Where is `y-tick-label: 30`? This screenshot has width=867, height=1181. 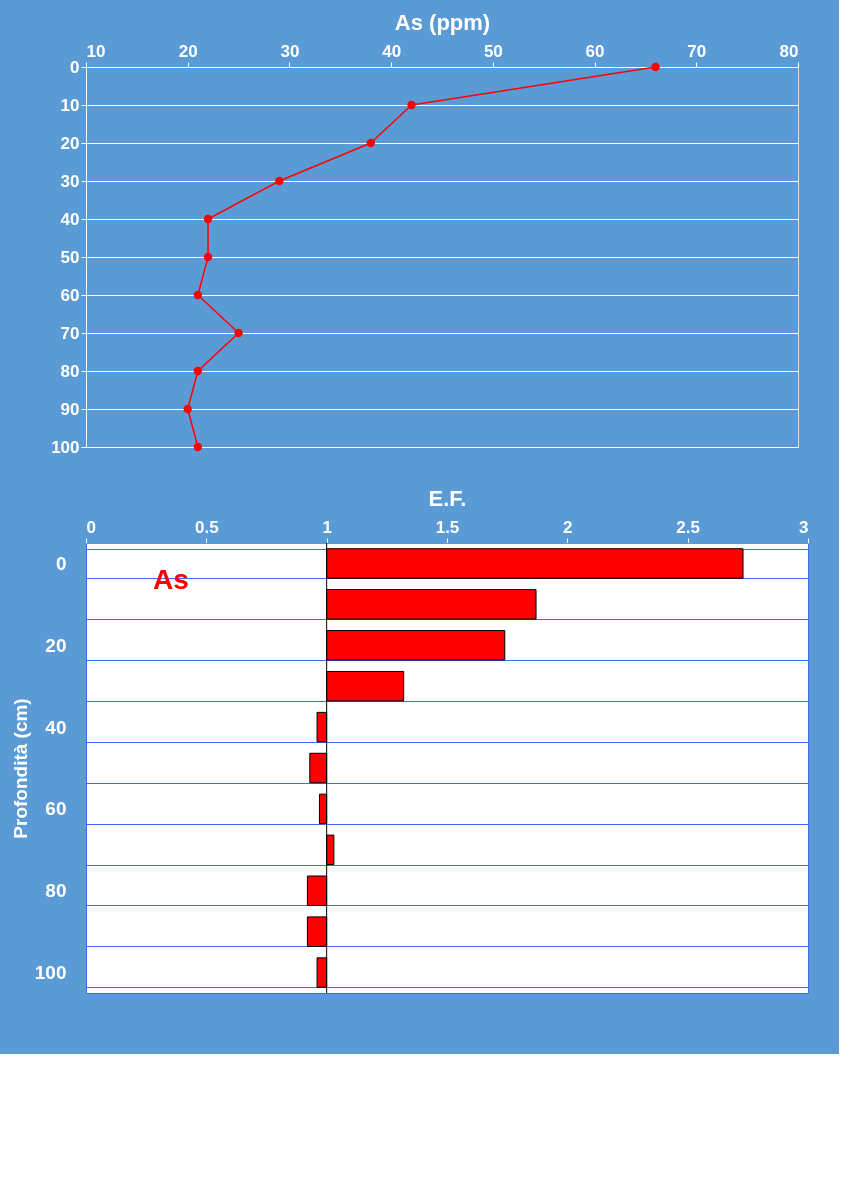
y-tick-label: 30 is located at coordinates (70, 181).